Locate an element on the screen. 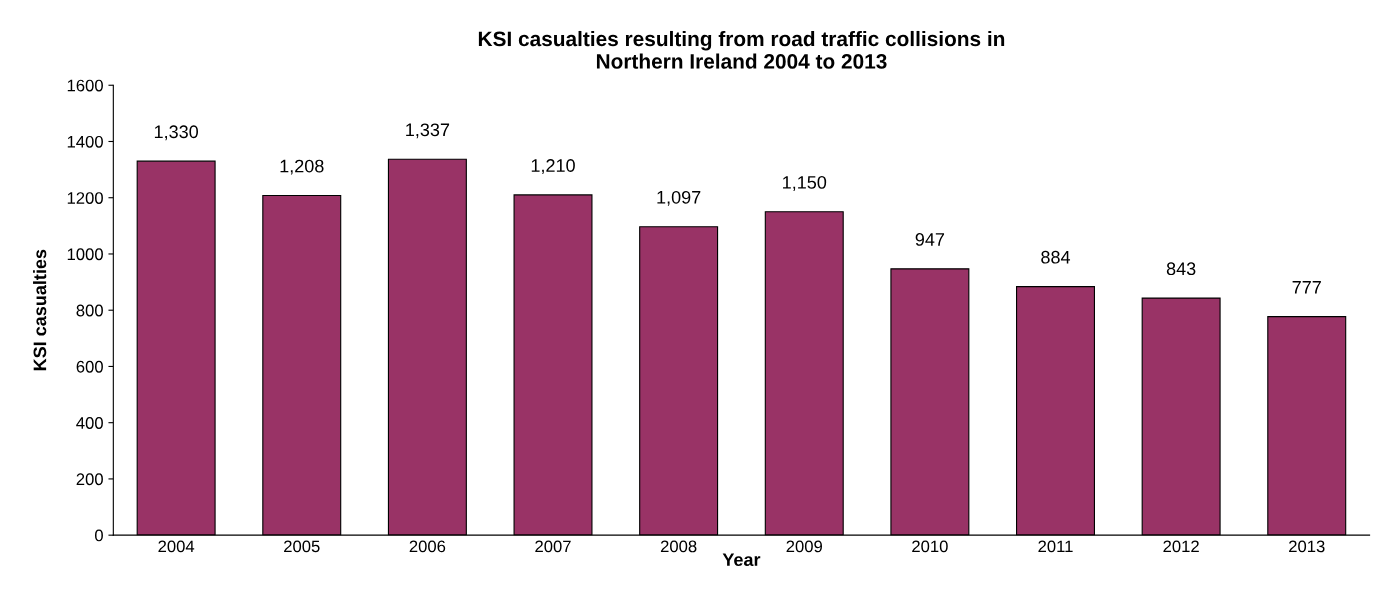 This screenshot has height=592, width=1382. y-tick-label: 1200 is located at coordinates (85, 198).